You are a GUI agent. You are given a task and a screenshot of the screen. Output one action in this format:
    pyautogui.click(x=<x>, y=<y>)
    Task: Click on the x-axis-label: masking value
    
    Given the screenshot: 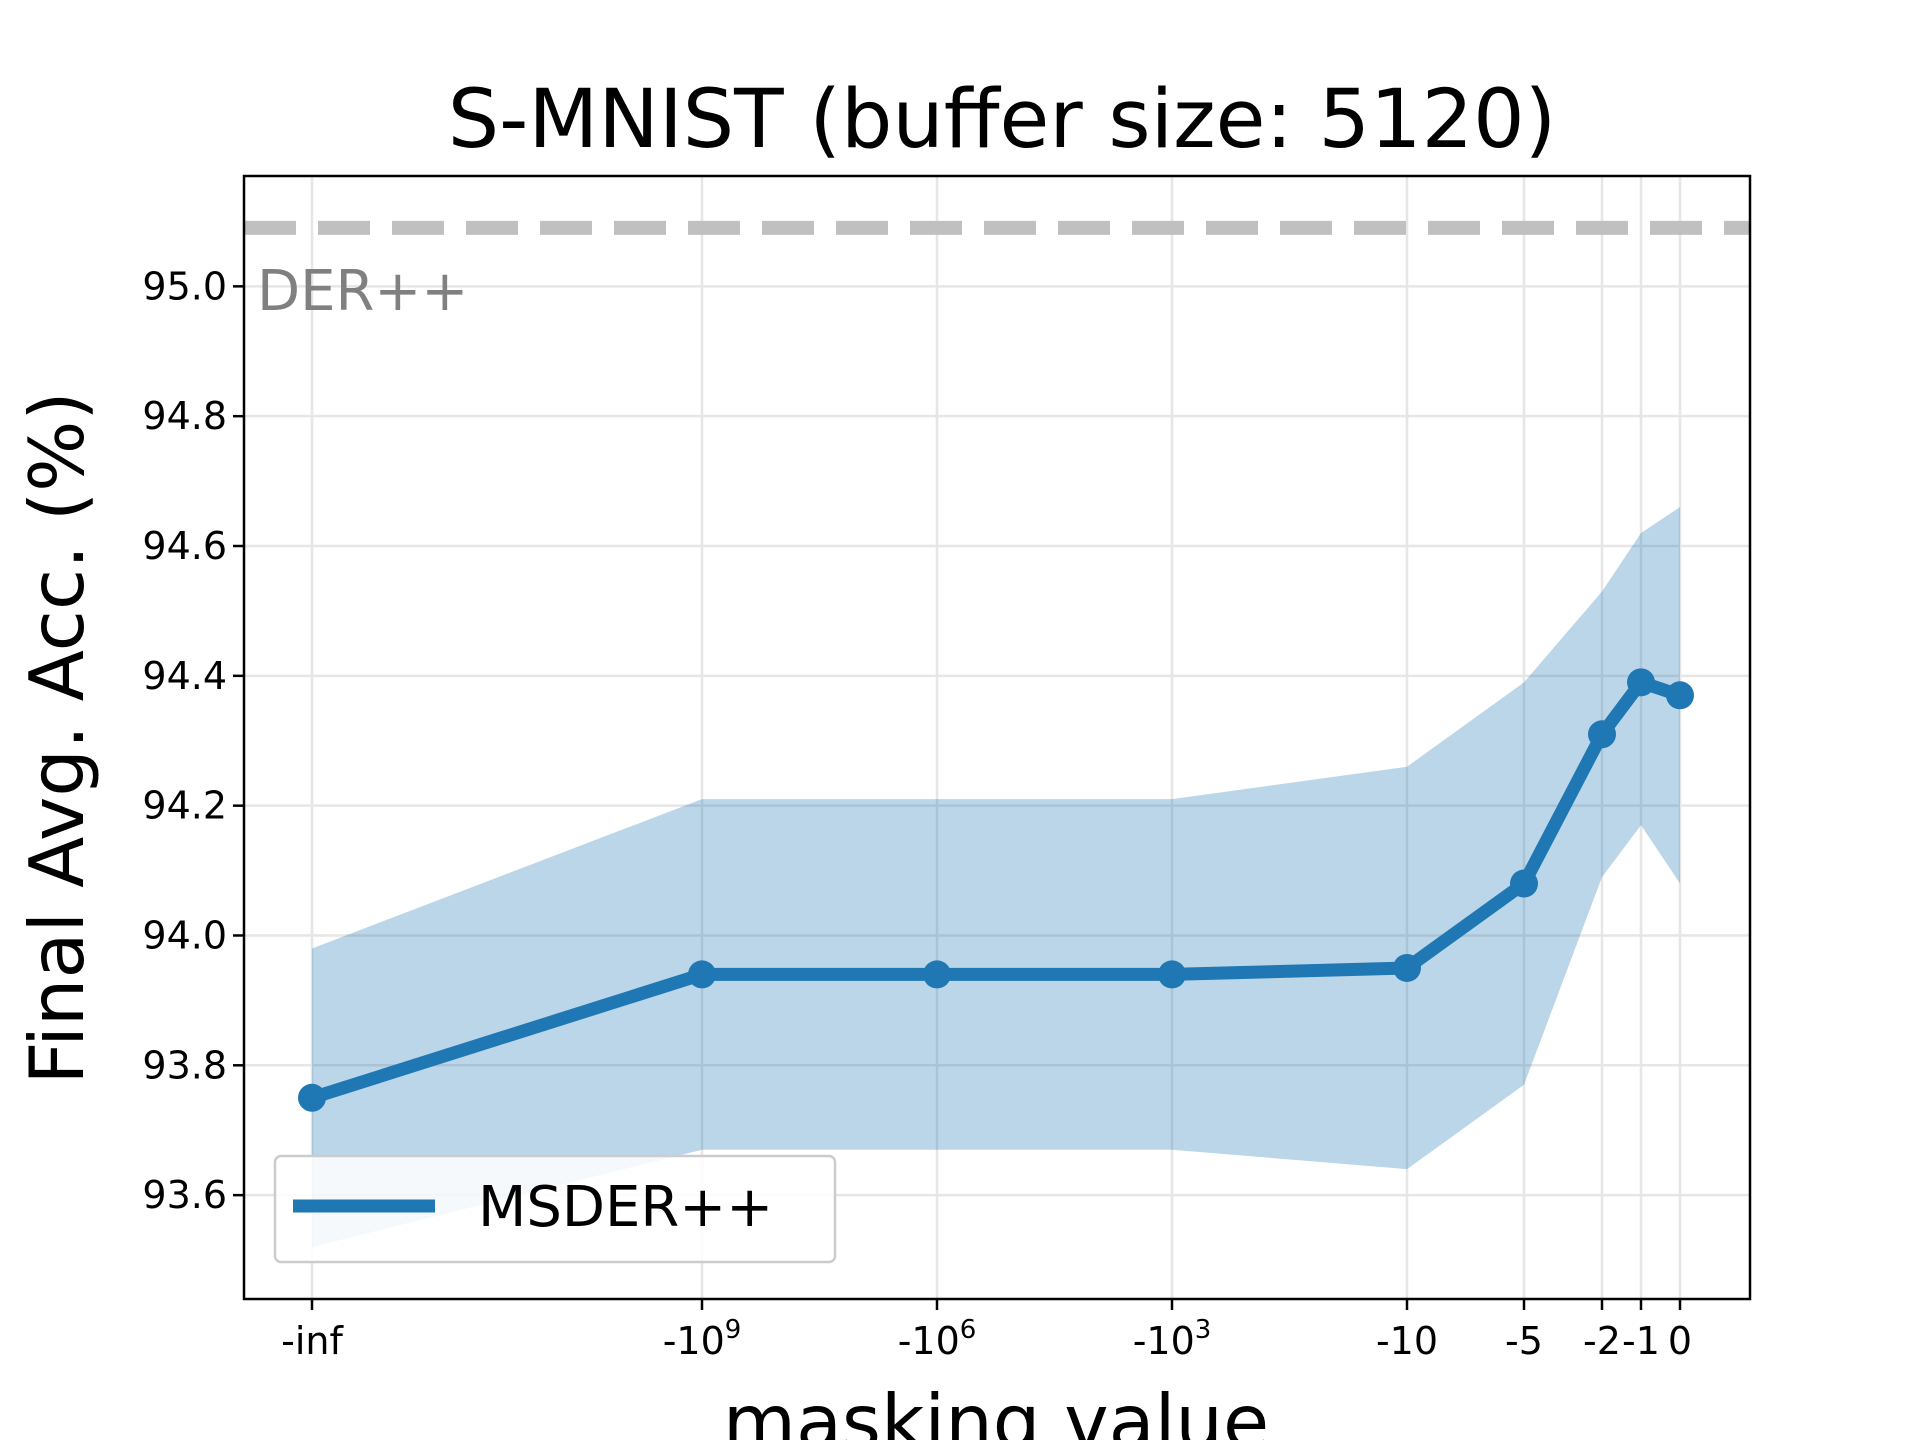 What is the action you would take?
    pyautogui.click(x=996, y=1409)
    